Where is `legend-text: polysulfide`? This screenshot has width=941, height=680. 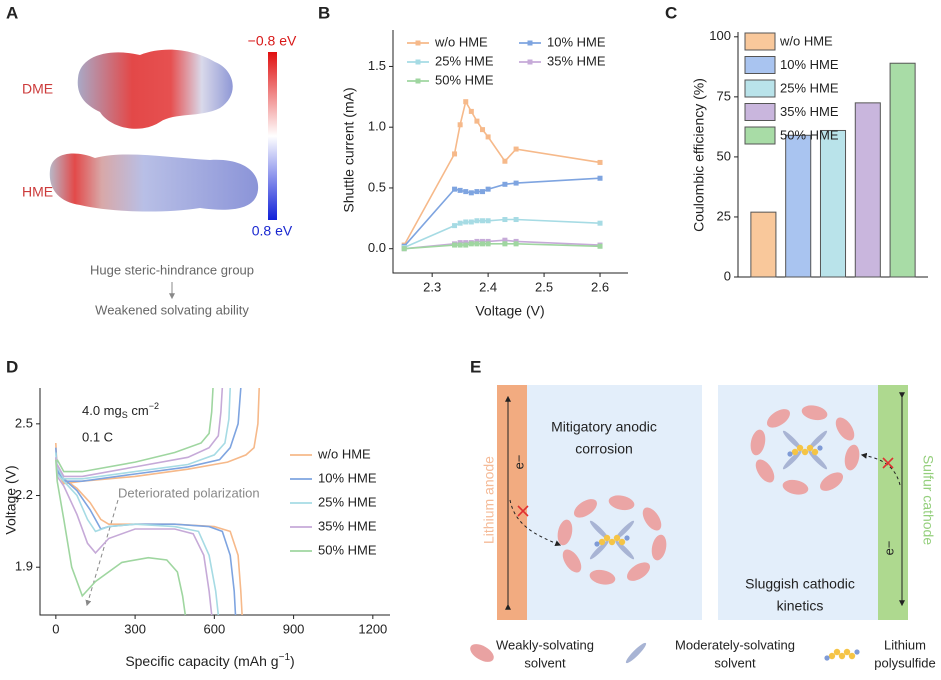 legend-text: polysulfide is located at coordinates (904, 662).